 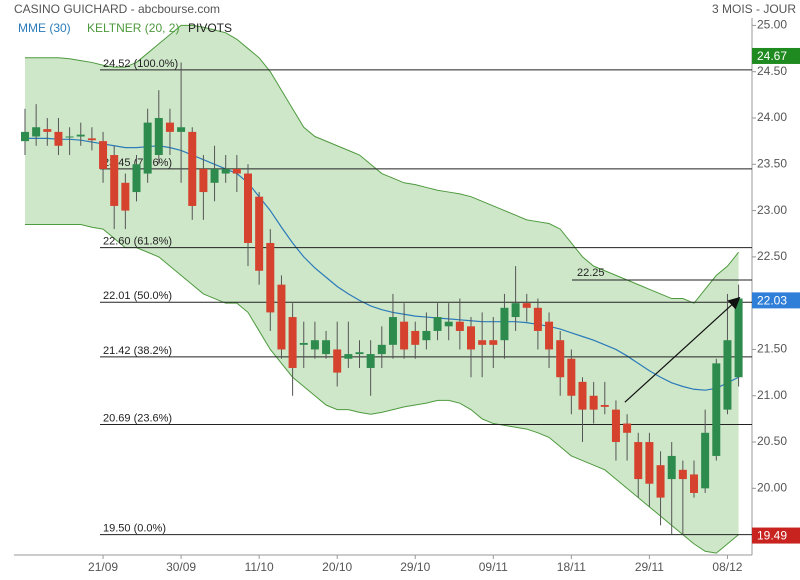 I want to click on pivot-label: 22.01 (50.0%), so click(x=137, y=296).